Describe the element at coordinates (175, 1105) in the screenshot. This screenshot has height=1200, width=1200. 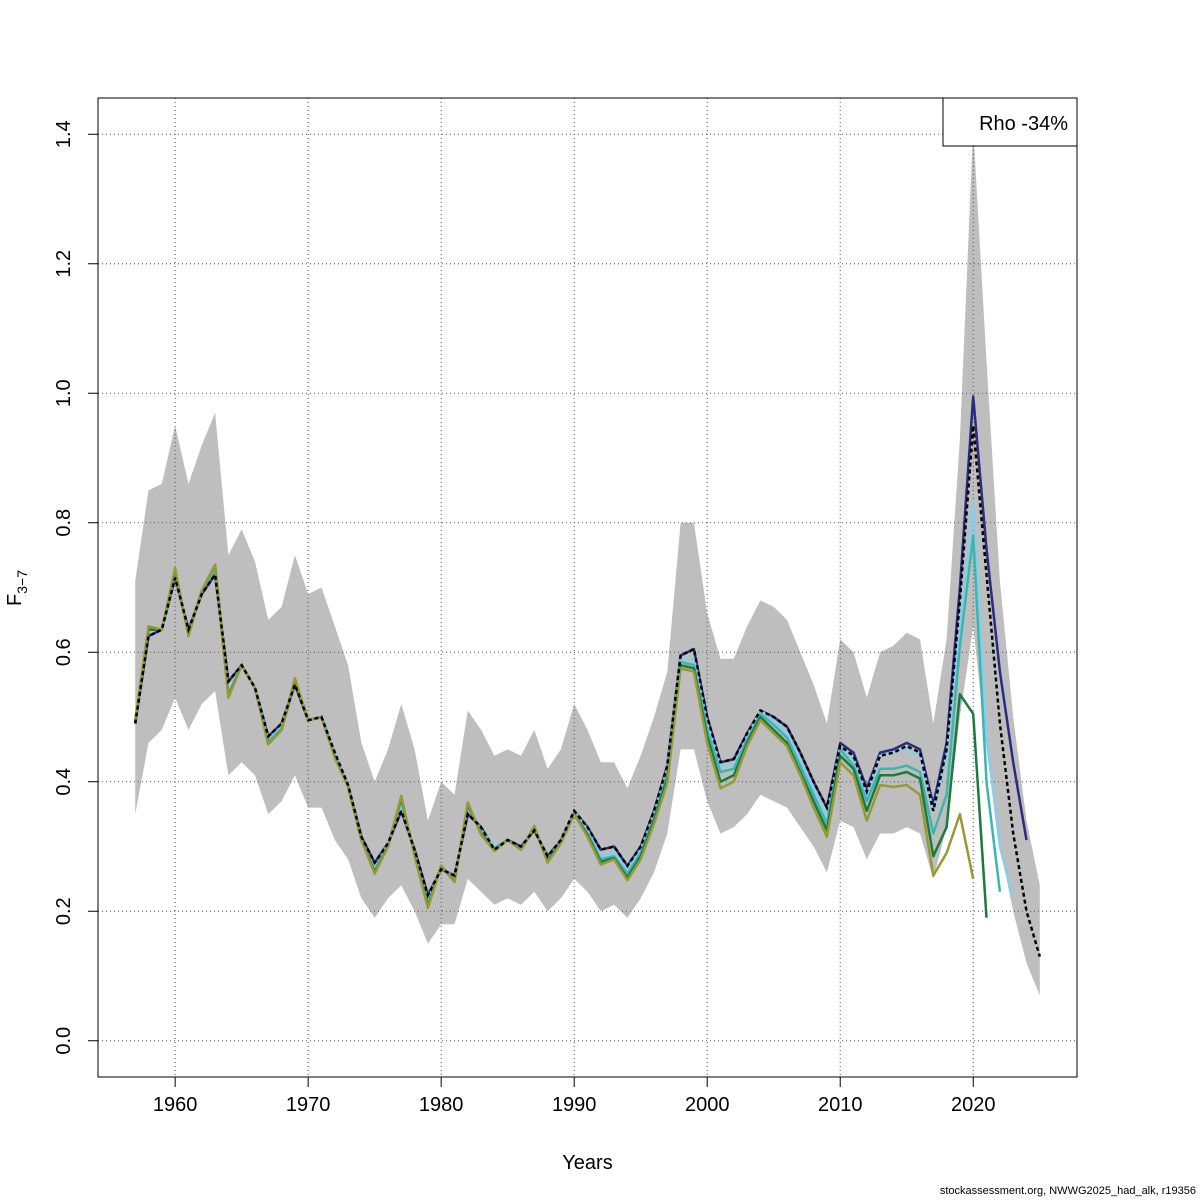
I see `x-tick-label: 1960` at that location.